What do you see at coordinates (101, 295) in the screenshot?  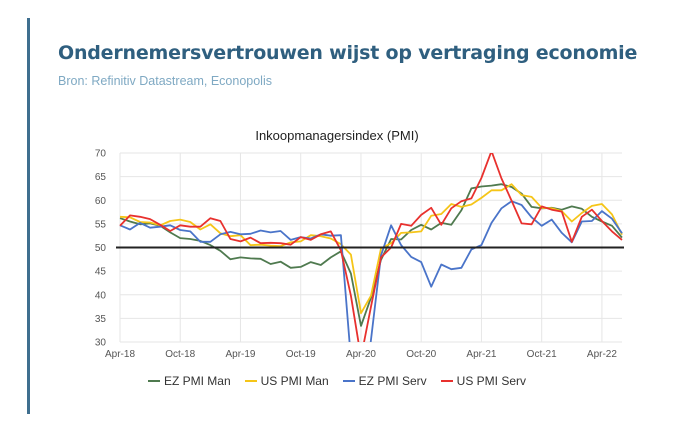 I see `y-tick-label: 40` at bounding box center [101, 295].